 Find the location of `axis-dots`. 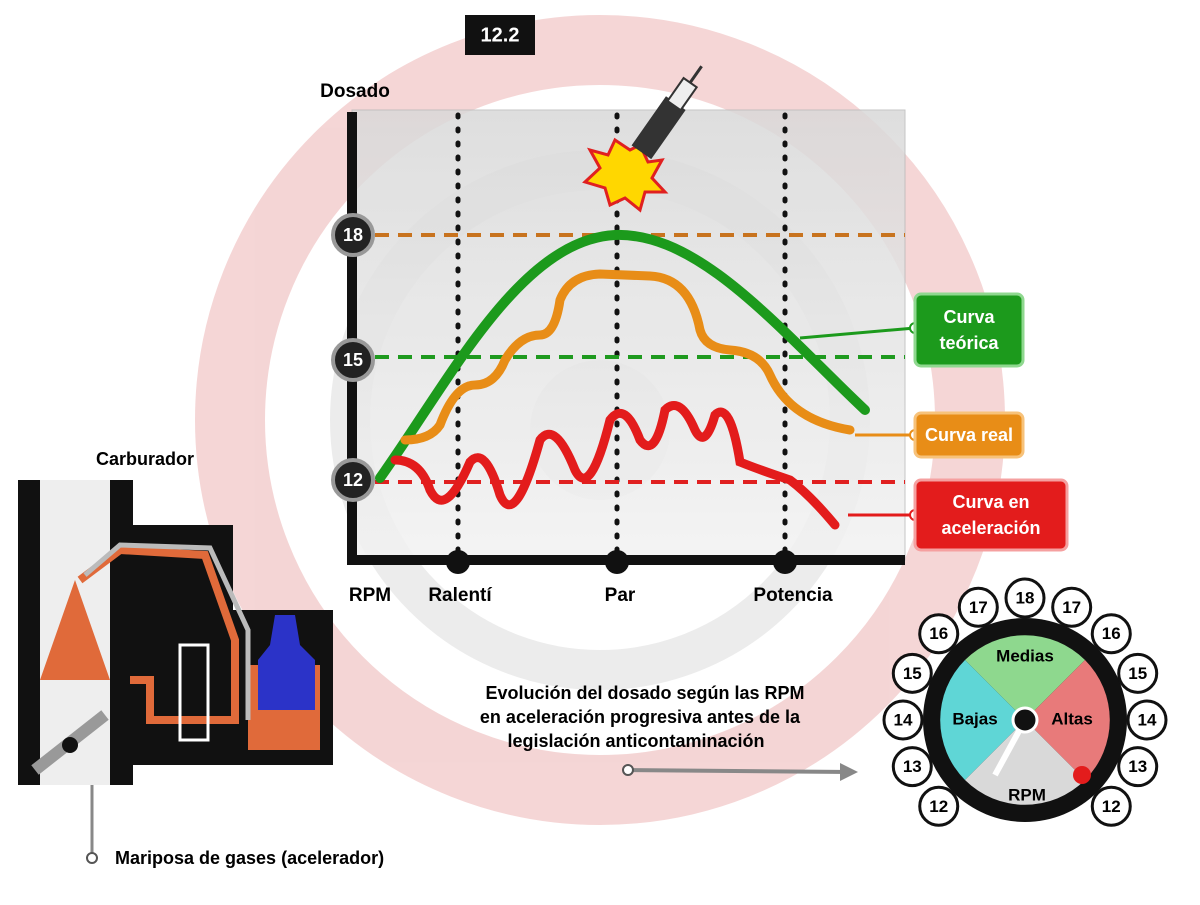

axis-dots is located at coordinates (621, 562).